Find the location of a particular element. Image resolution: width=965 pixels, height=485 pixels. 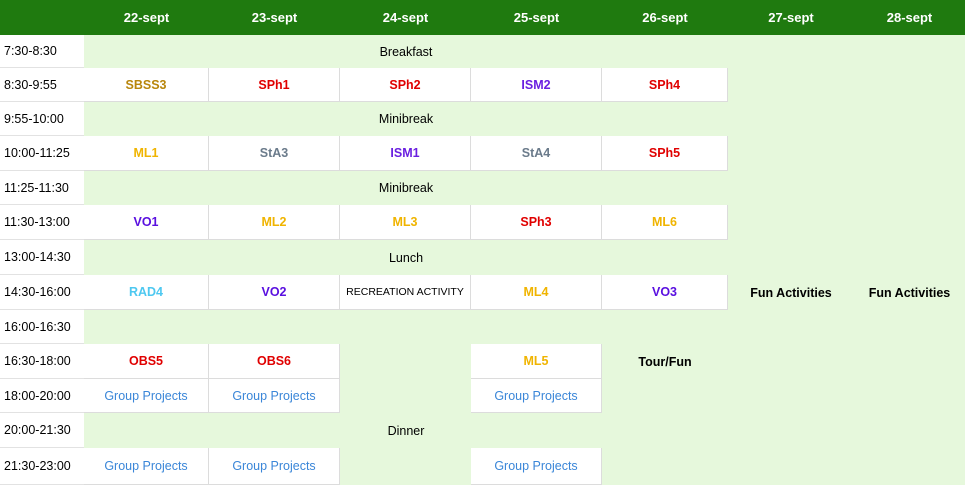

session-cell: OBS6 is located at coordinates (274, 361).